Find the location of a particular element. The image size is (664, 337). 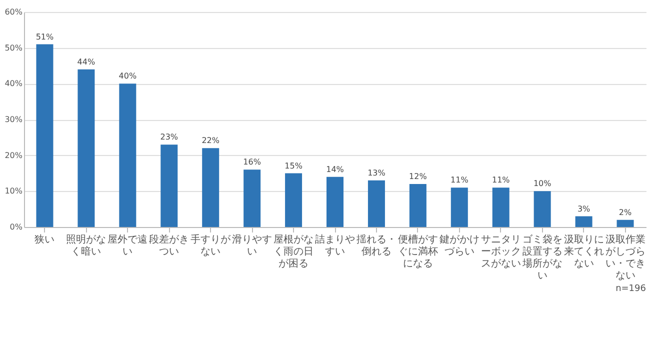

data-label: 15% is located at coordinates (293, 165).